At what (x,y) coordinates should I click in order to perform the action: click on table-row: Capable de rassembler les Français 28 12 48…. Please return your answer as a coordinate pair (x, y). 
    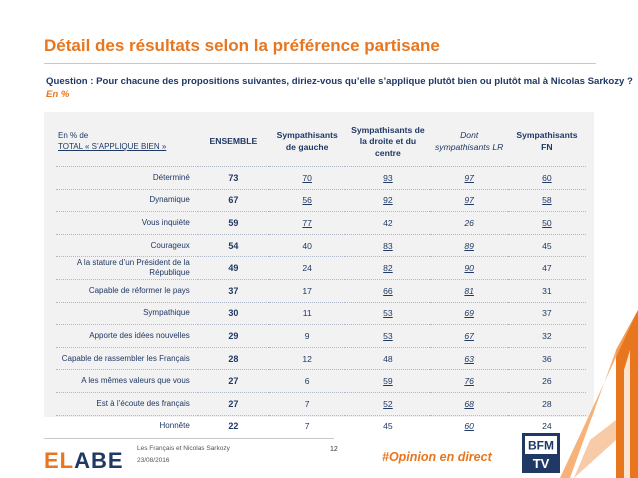
    Looking at the image, I should click on (321, 358).